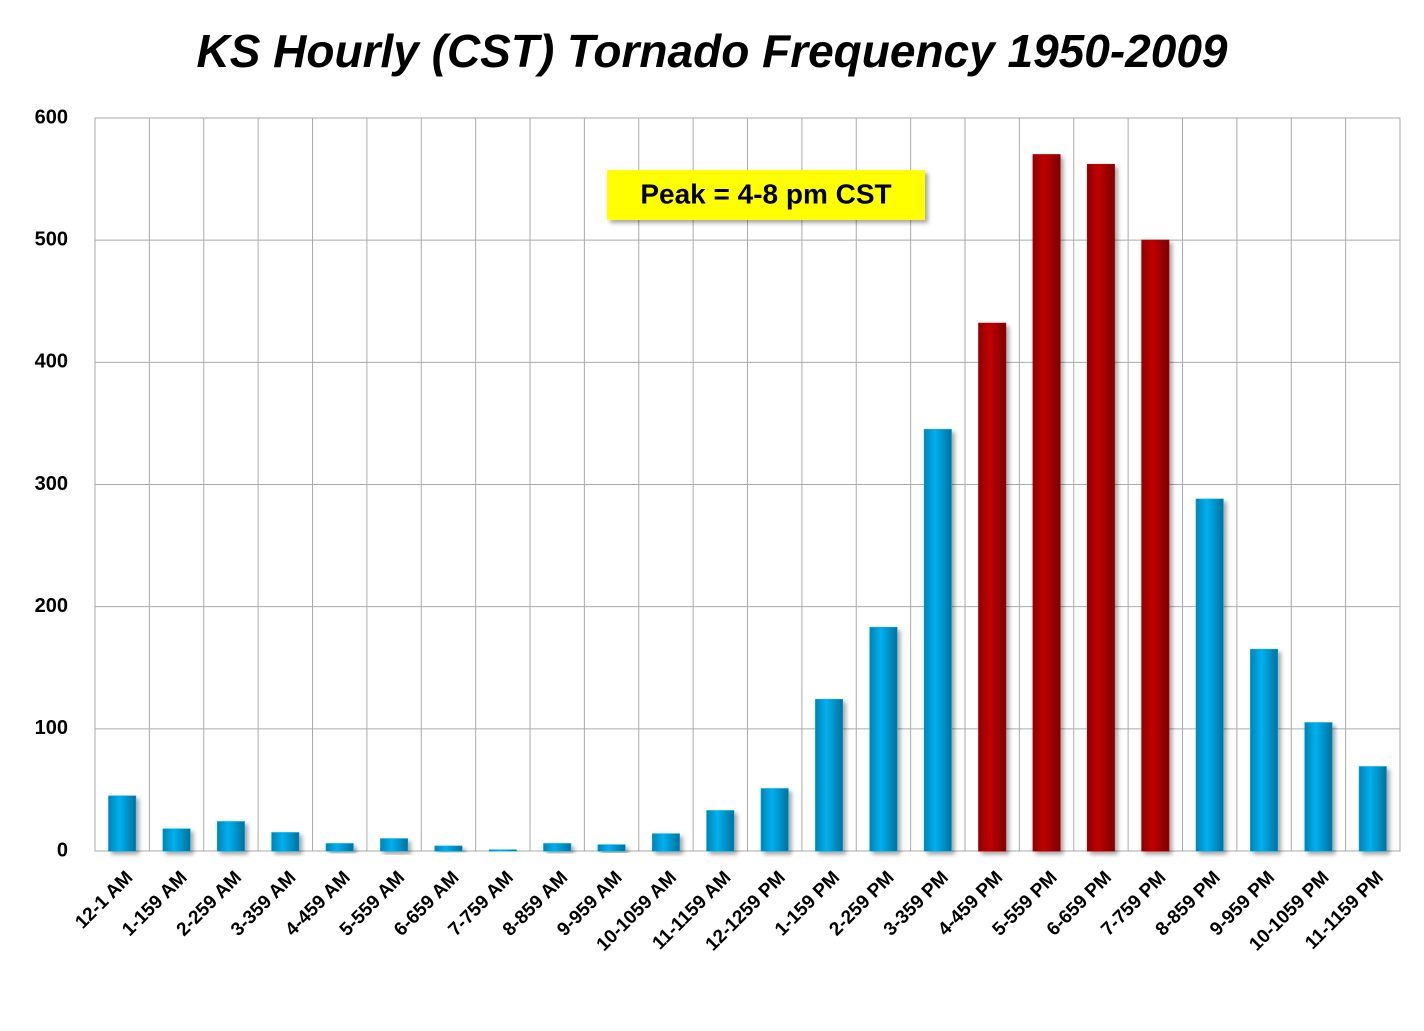 This screenshot has height=1031, width=1424. I want to click on y-tick-label: 100, so click(51, 728).